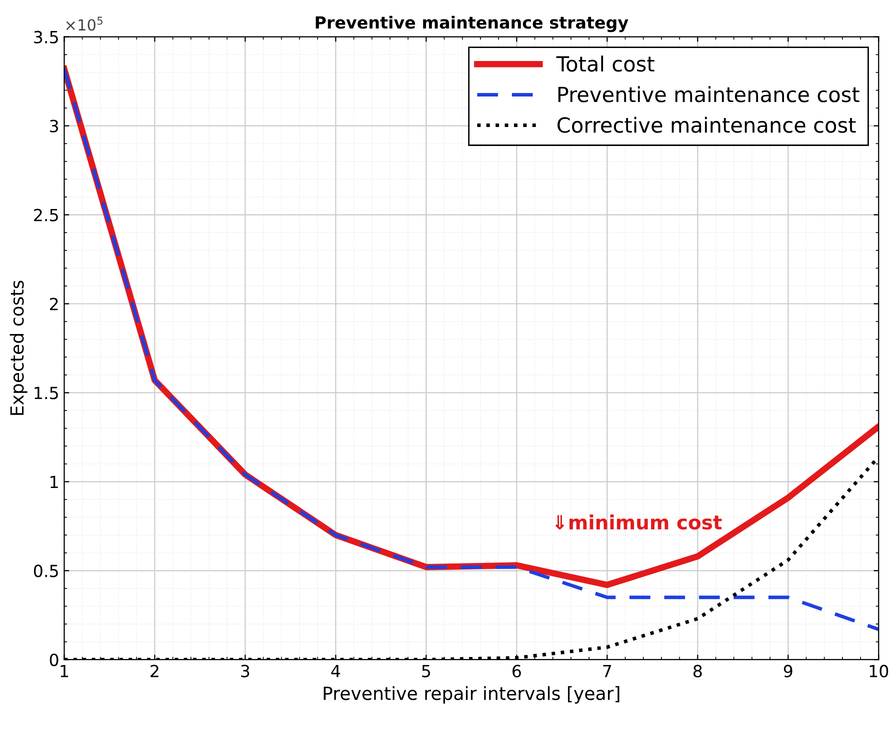  I want to click on x-tick-label: 7, so click(607, 671).